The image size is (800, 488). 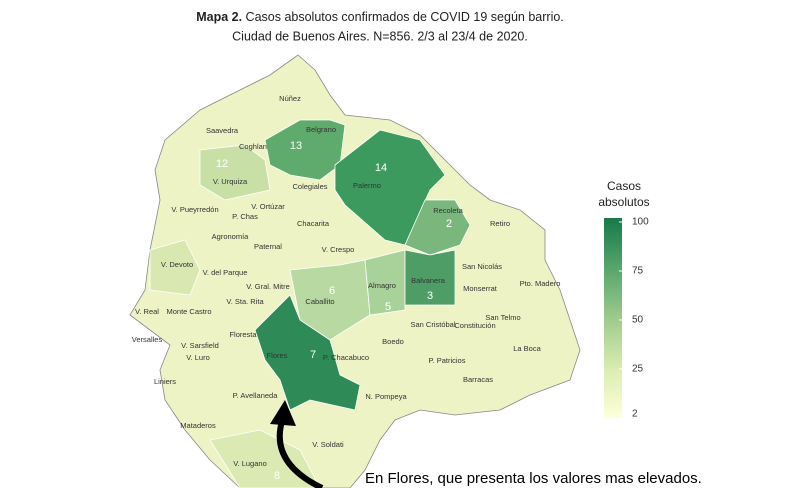 What do you see at coordinates (480, 288) in the screenshot?
I see `neighborhood-label: Monserrat` at bounding box center [480, 288].